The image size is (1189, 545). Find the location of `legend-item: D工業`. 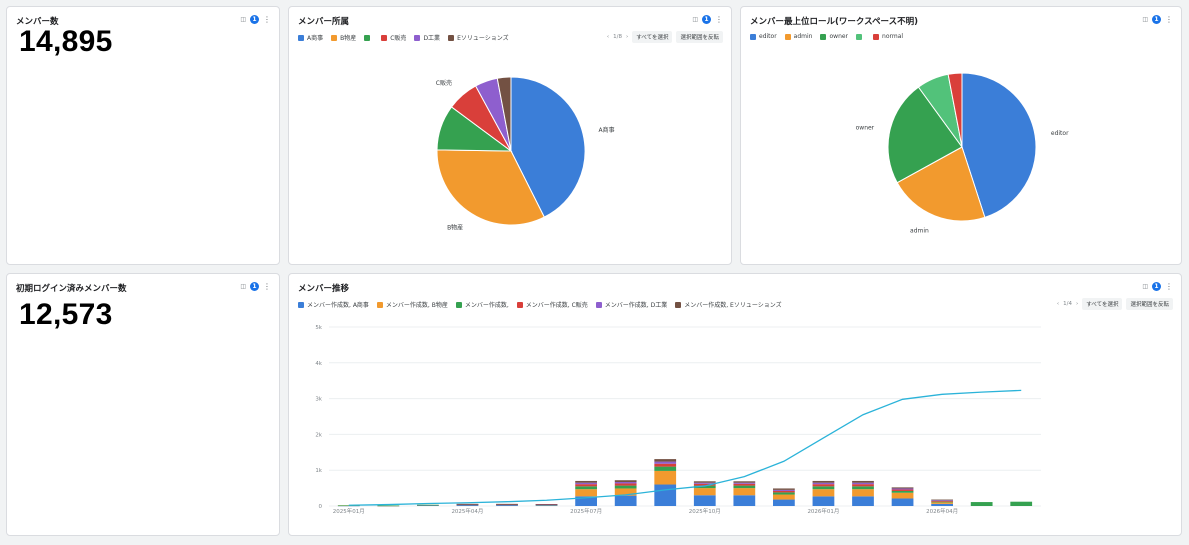

legend-item: D工業 is located at coordinates (427, 37).